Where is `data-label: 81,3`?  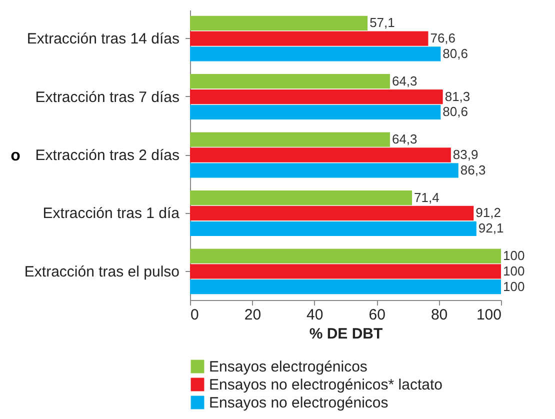
data-label: 81,3 is located at coordinates (457, 96).